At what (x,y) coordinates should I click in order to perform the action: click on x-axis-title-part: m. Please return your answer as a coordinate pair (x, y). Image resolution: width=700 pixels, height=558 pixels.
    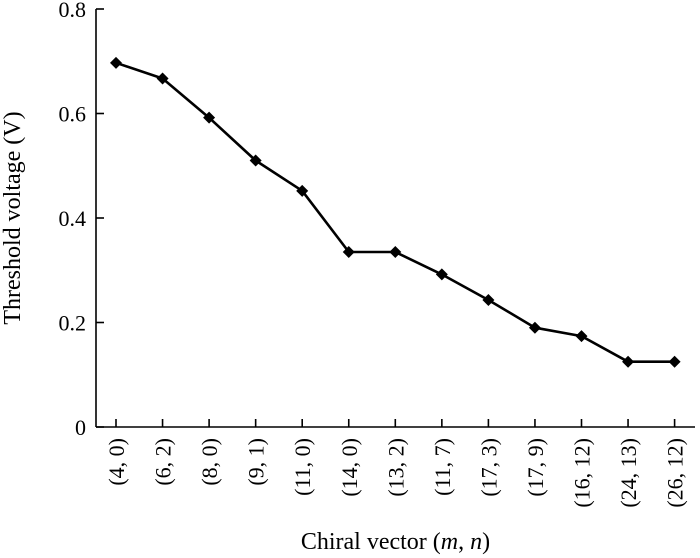
    Looking at the image, I should click on (449, 542).